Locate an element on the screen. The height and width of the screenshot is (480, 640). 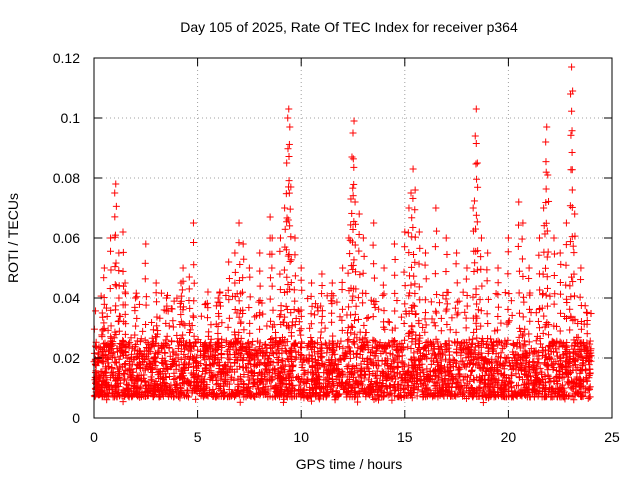
x-tick-label: 10 is located at coordinates (301, 437).